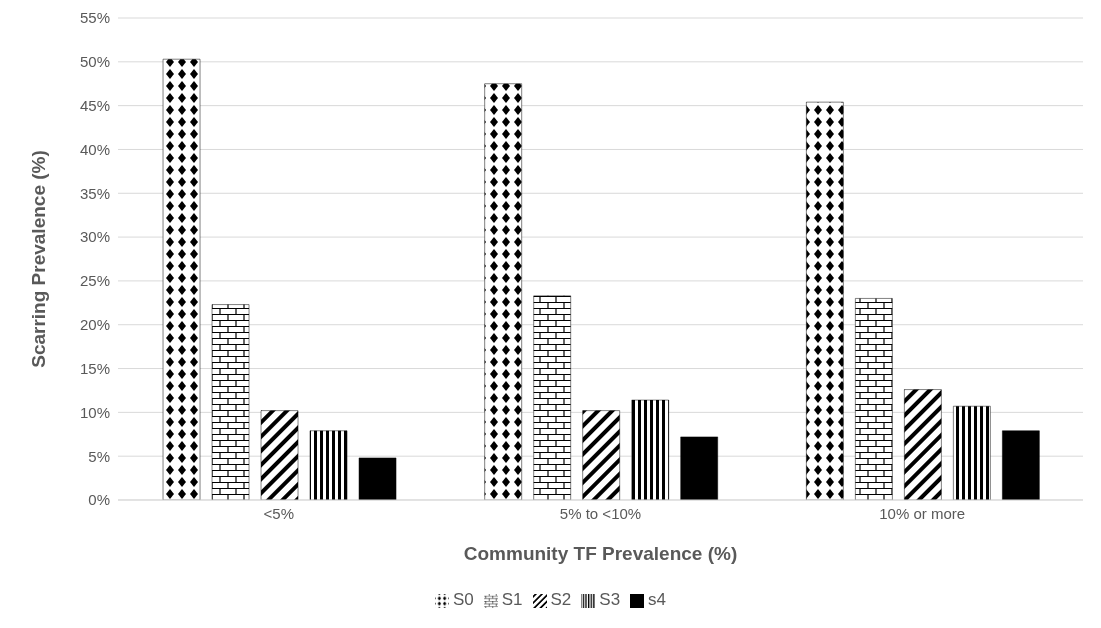 Image resolution: width=1101 pixels, height=628 pixels. I want to click on y-tick-label: 45%, so click(94, 105).